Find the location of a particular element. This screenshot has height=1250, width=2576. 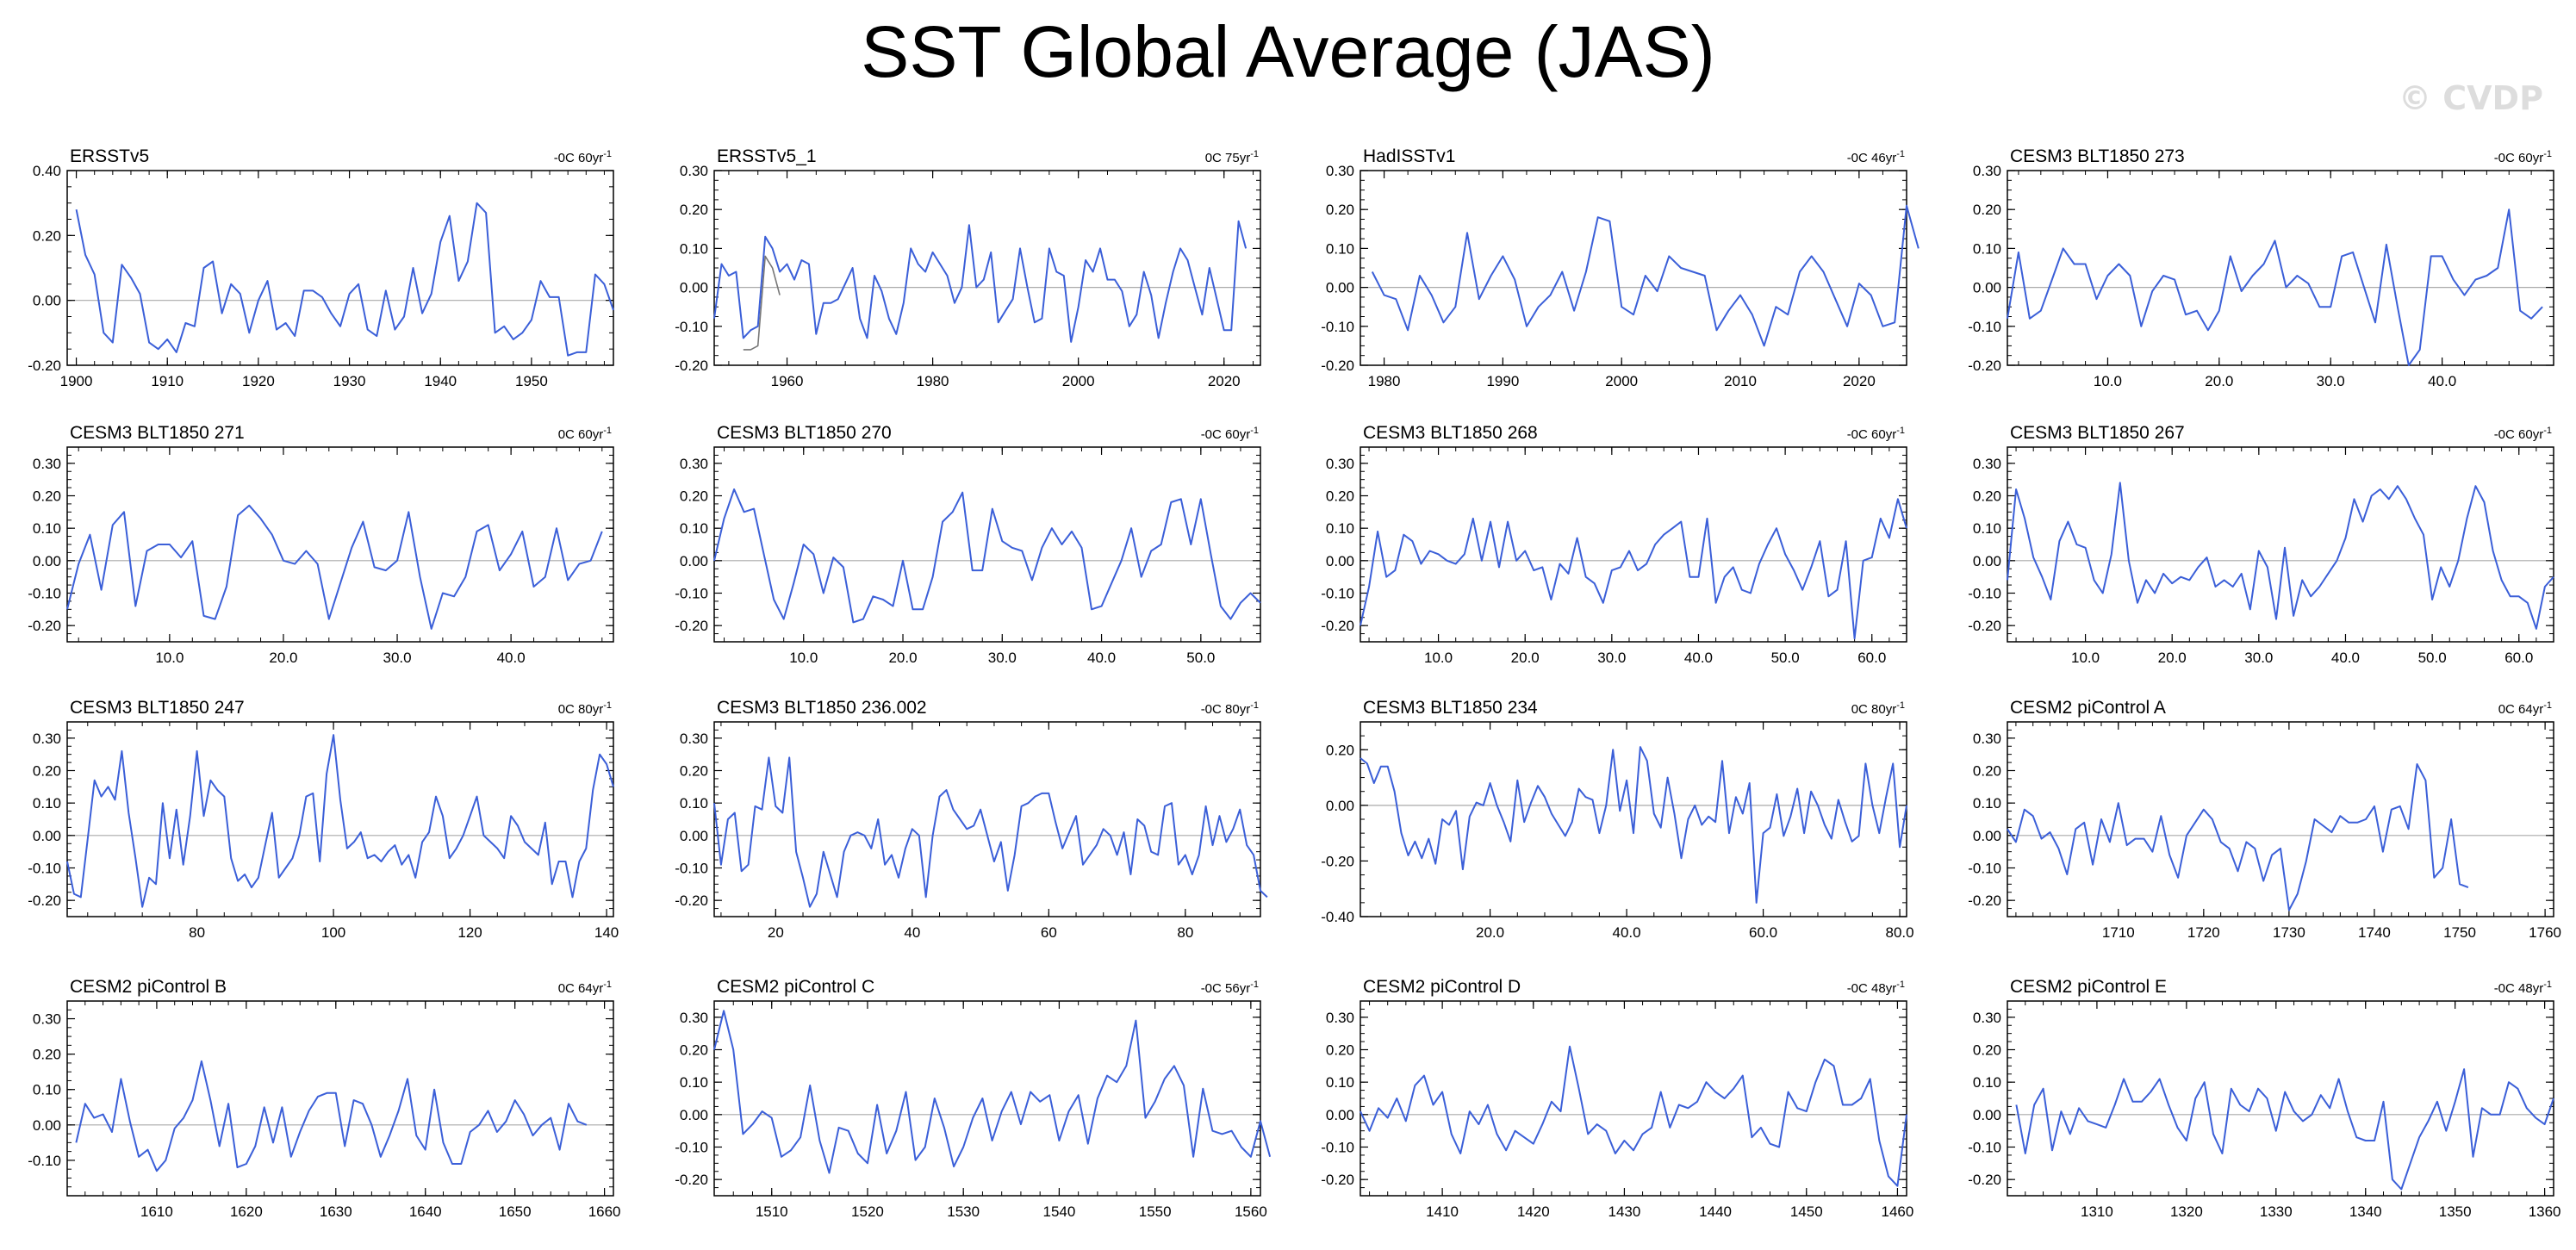

x-tick-label: 1740 is located at coordinates (2375, 933).